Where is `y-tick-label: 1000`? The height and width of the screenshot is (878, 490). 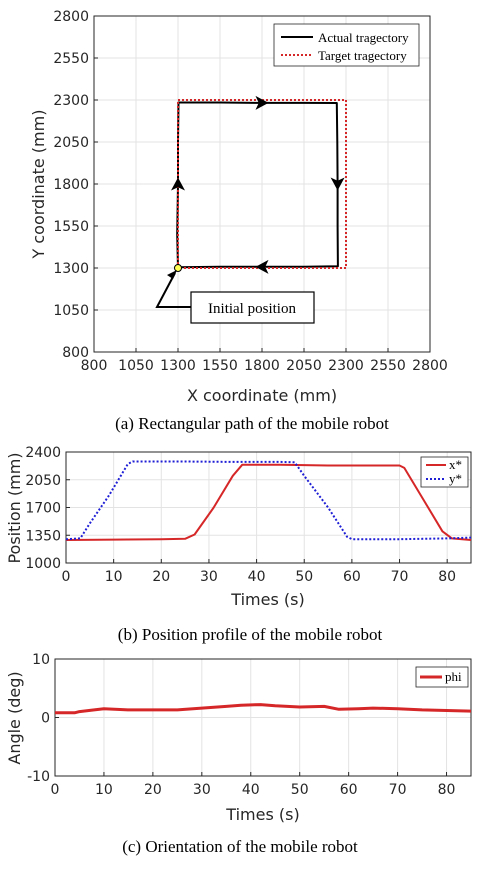
y-tick-label: 1000 is located at coordinates (43, 564).